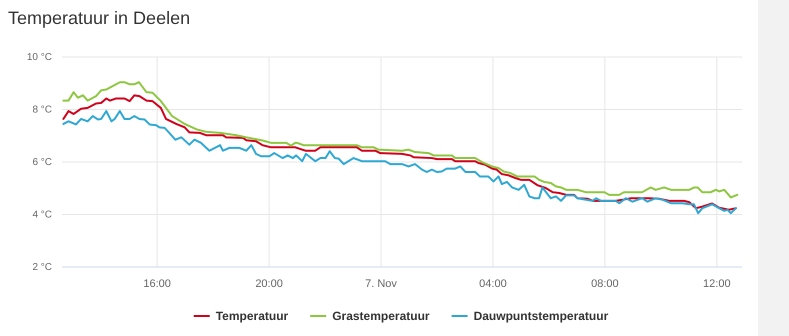 This screenshot has height=336, width=789. Describe the element at coordinates (493, 284) in the screenshot. I see `x-tick-label: 04:00` at that location.